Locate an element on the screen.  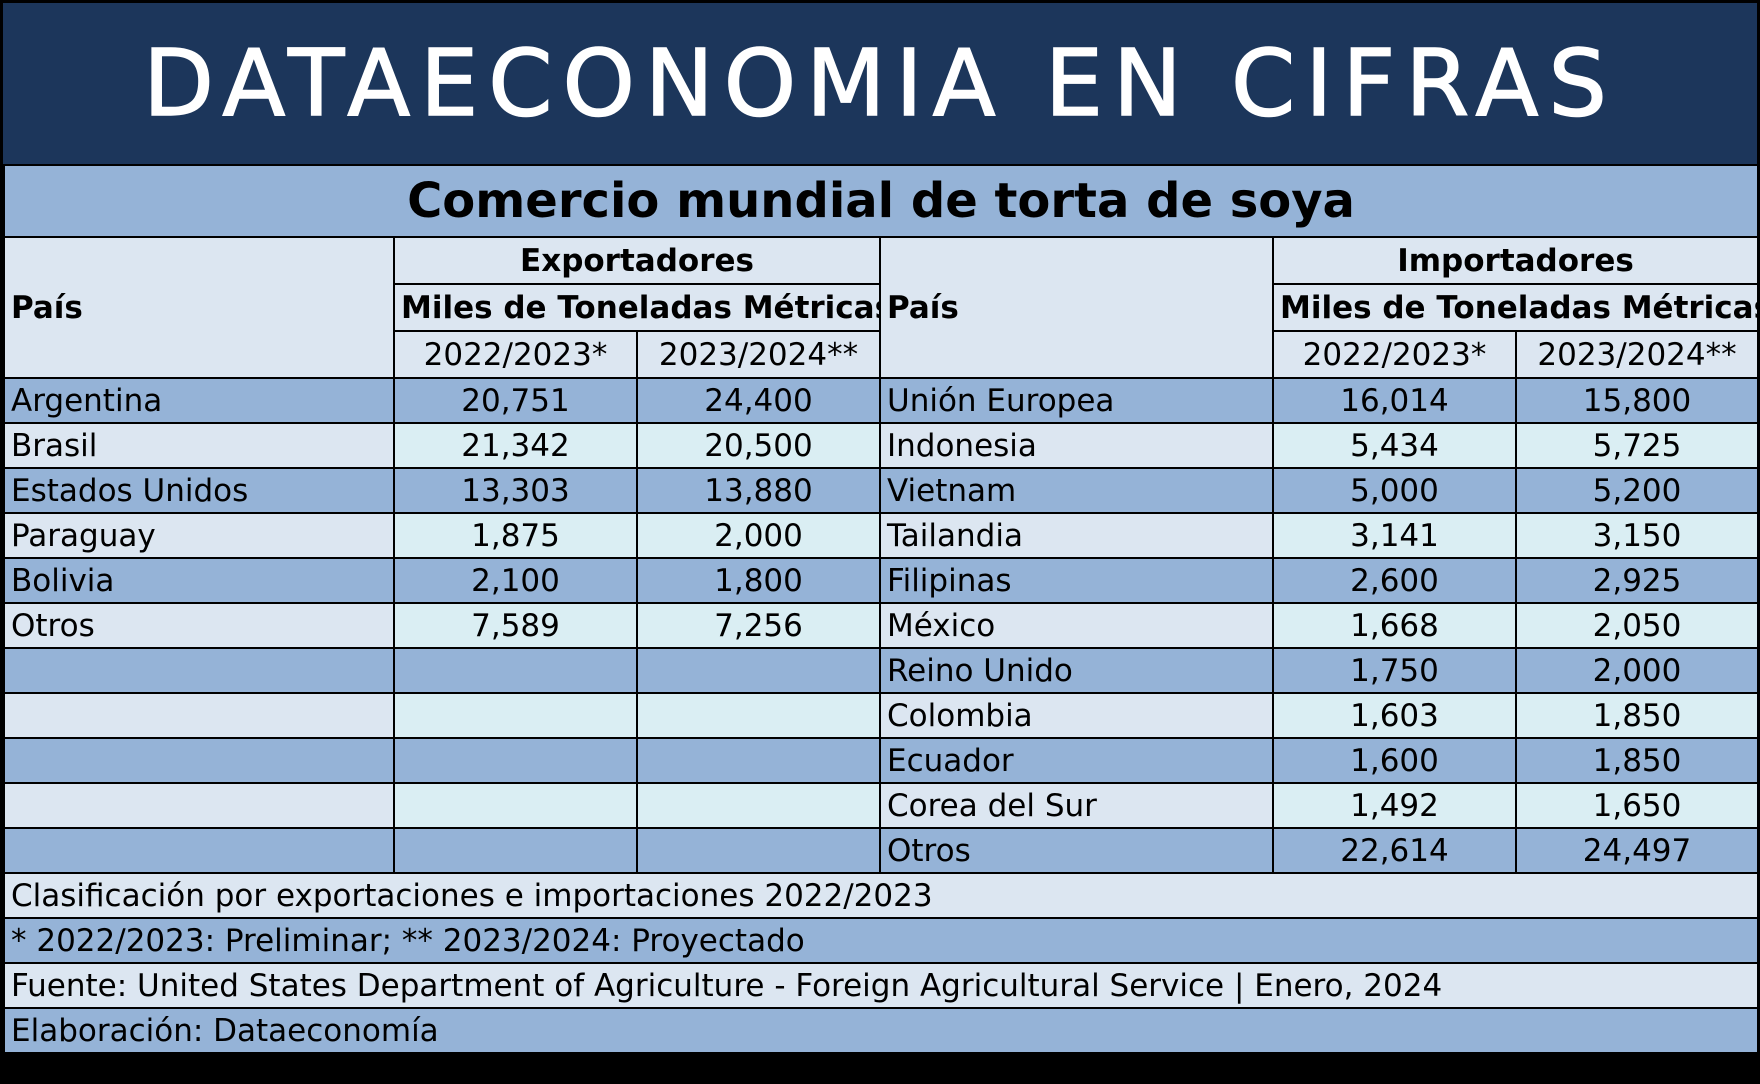
table-row: Paraguay 1,875 2,000 Tailandia 3,141 3,150 is located at coordinates (881, 535).